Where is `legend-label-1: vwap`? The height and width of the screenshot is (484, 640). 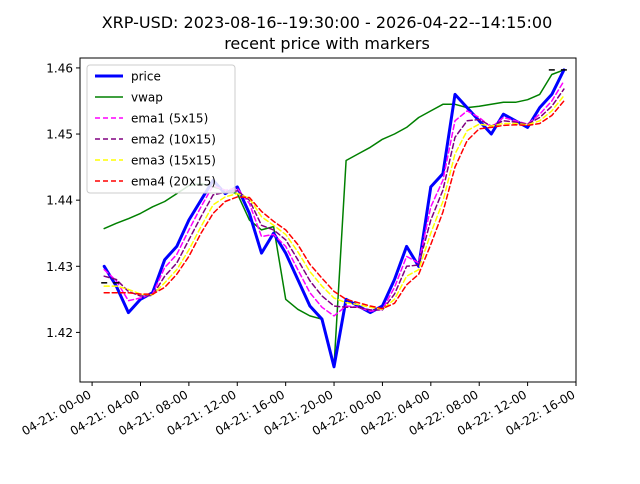 legend-label-1: vwap is located at coordinates (147, 98).